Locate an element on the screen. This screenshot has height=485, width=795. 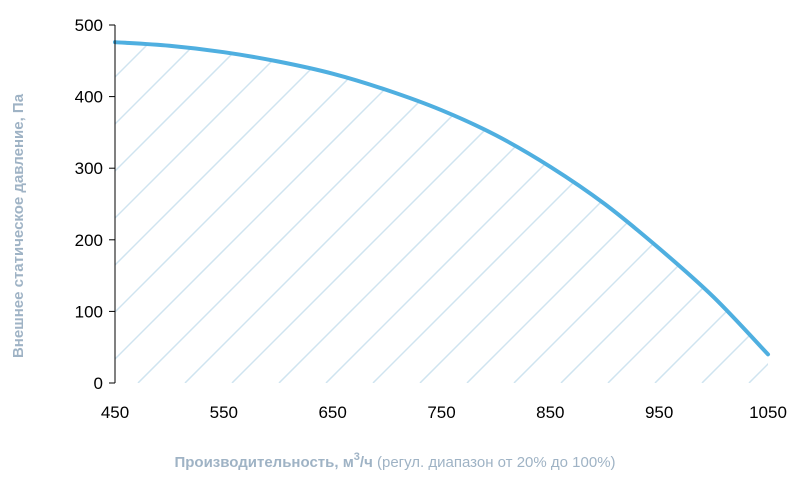
x-tick-label: 1050 is located at coordinates (768, 412).